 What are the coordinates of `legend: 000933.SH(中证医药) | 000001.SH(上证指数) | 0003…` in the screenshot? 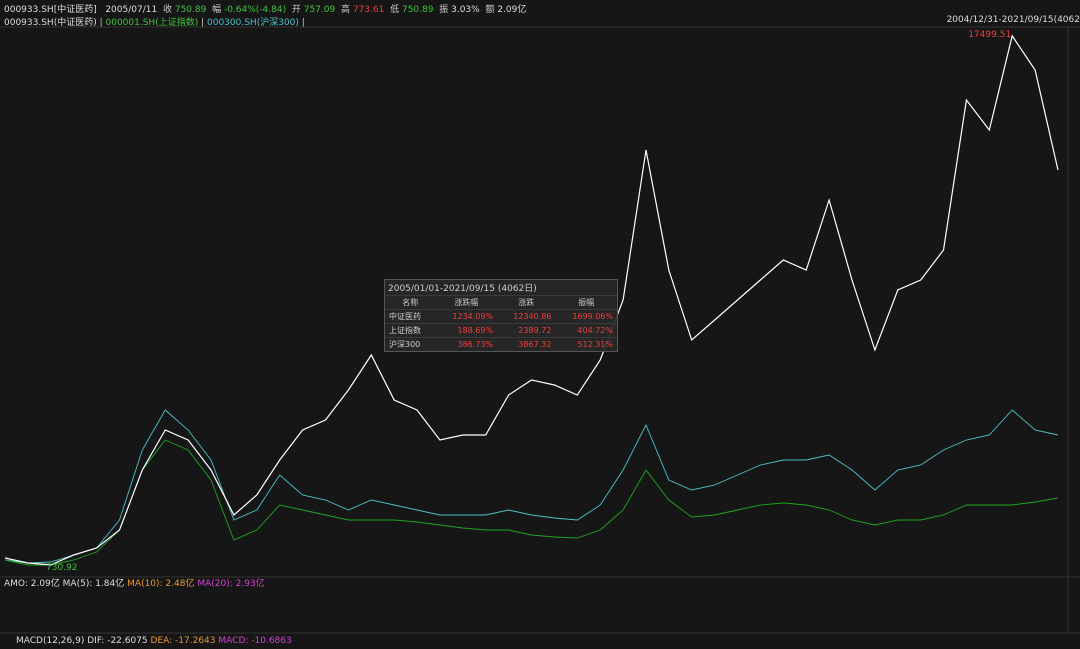 It's located at (154, 23).